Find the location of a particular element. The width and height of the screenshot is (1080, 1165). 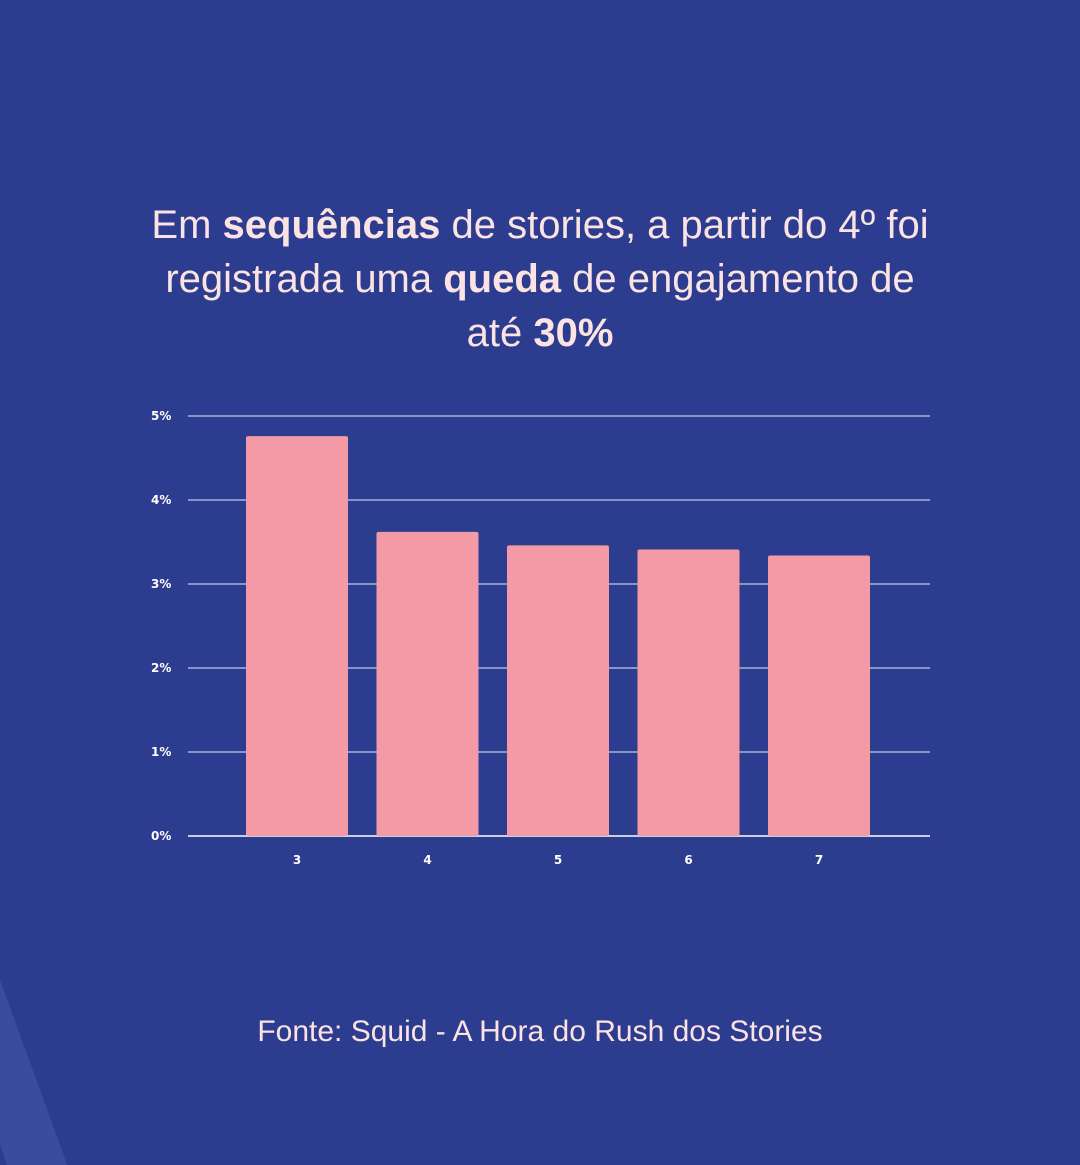

y-tick-labels: 0% 1% 2% 3% 4% 5% is located at coordinates (161, 626).